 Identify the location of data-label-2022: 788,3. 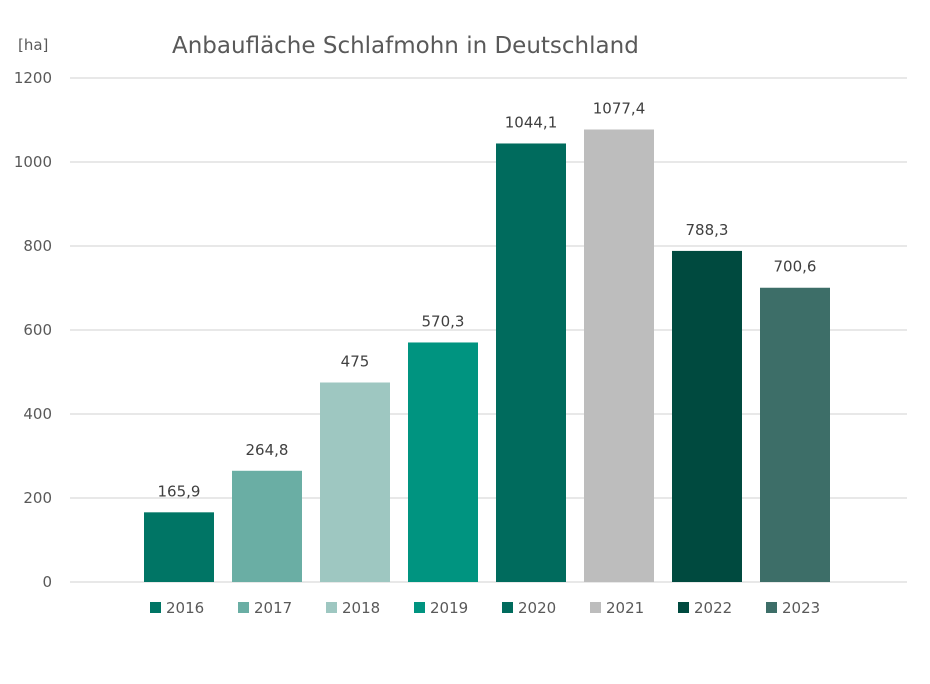
(707, 230).